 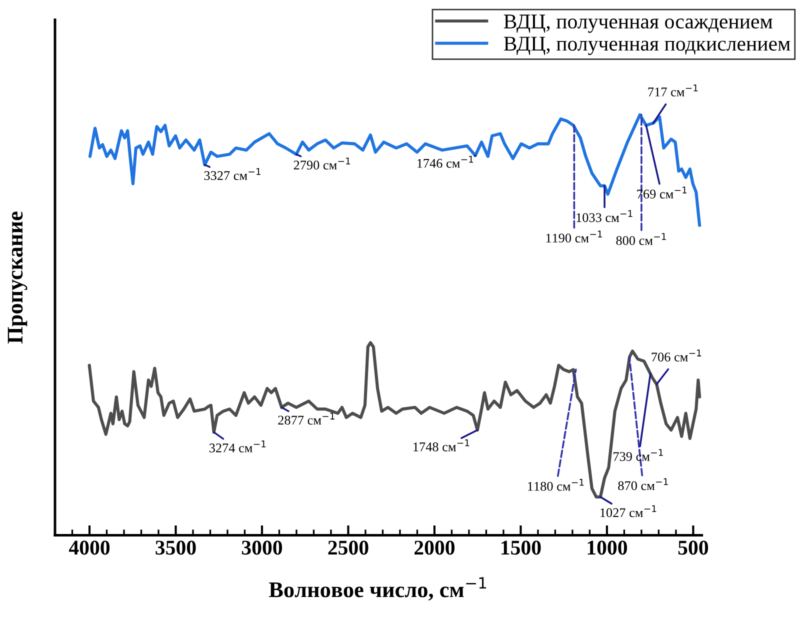 I want to click on annotation: 3274 см$^{−1}$, so click(x=237, y=446).